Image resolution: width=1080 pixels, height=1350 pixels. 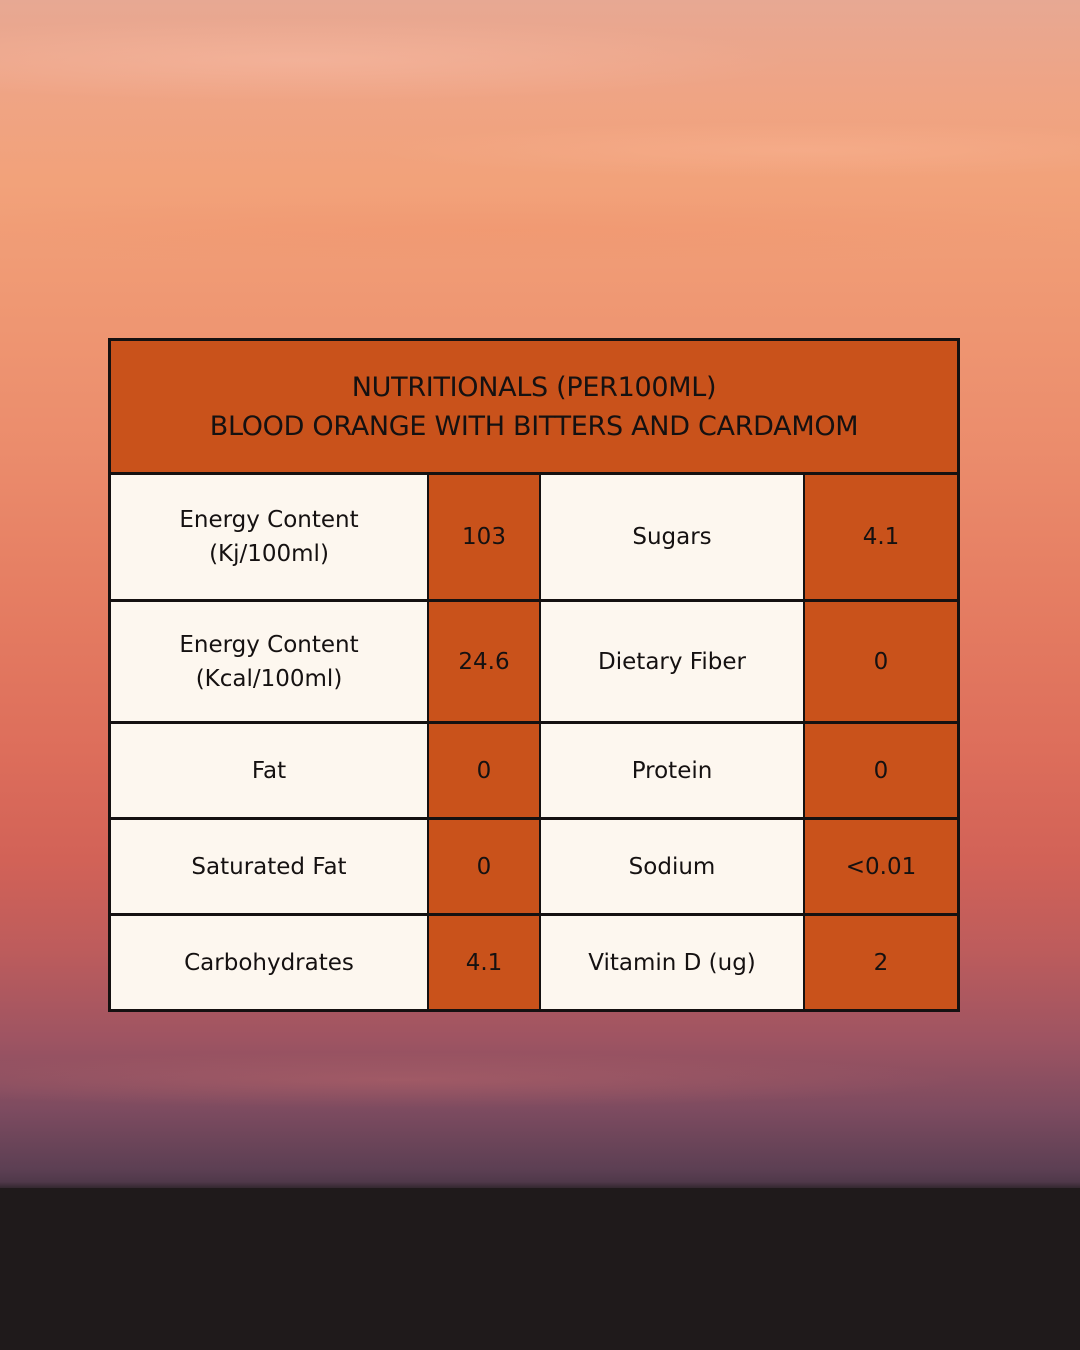 What do you see at coordinates (672, 661) in the screenshot?
I see `nutrient-label: Dietary Fiber` at bounding box center [672, 661].